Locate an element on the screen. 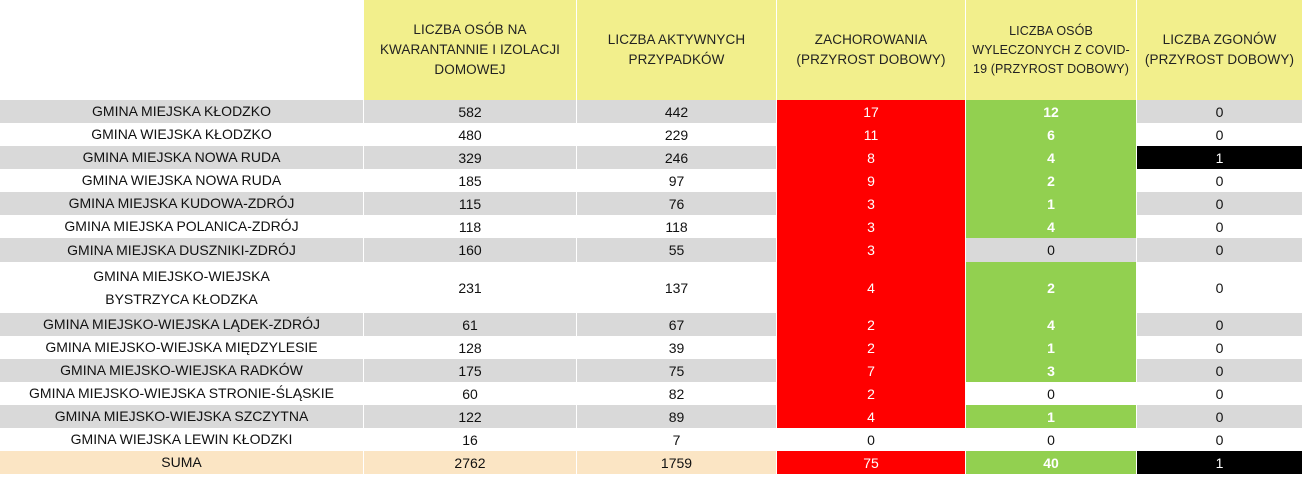 The height and width of the screenshot is (494, 1302). cases-cell: 8 is located at coordinates (871, 157).